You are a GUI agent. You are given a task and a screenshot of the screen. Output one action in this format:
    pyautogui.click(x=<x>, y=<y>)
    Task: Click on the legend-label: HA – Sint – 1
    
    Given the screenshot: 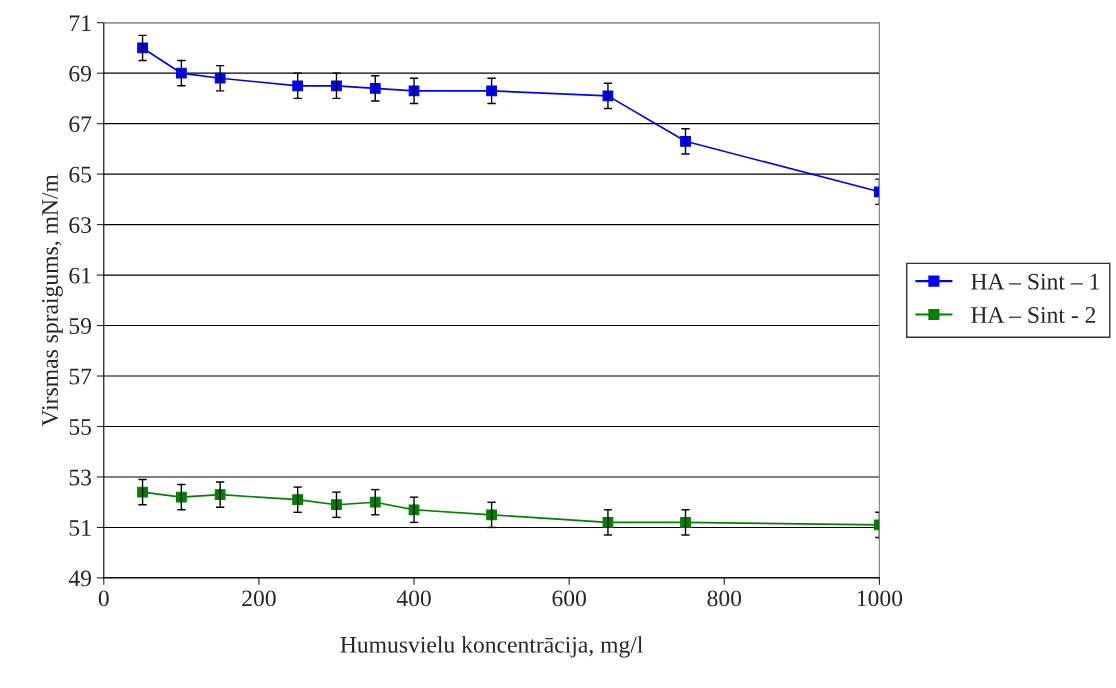 What is the action you would take?
    pyautogui.click(x=1035, y=281)
    